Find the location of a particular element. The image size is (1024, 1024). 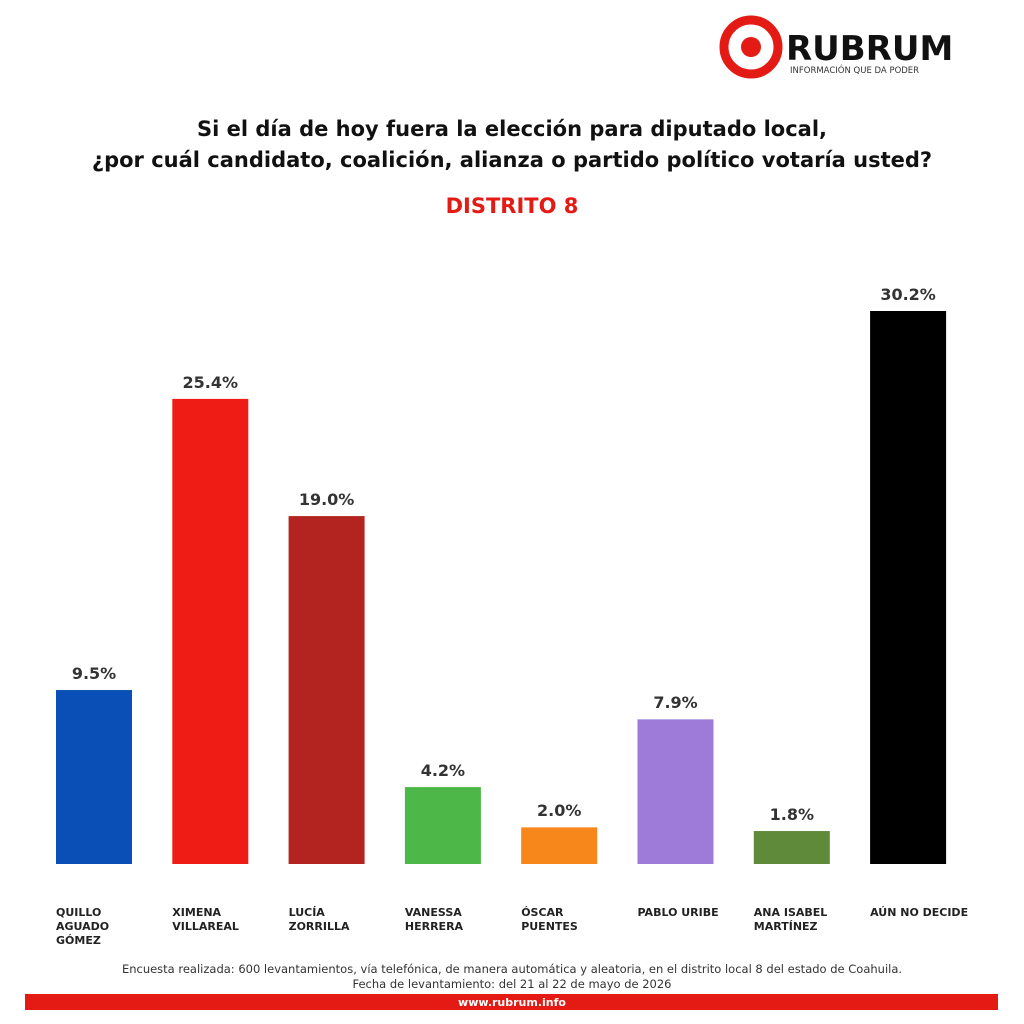

footer-band is located at coordinates (511, 1002).